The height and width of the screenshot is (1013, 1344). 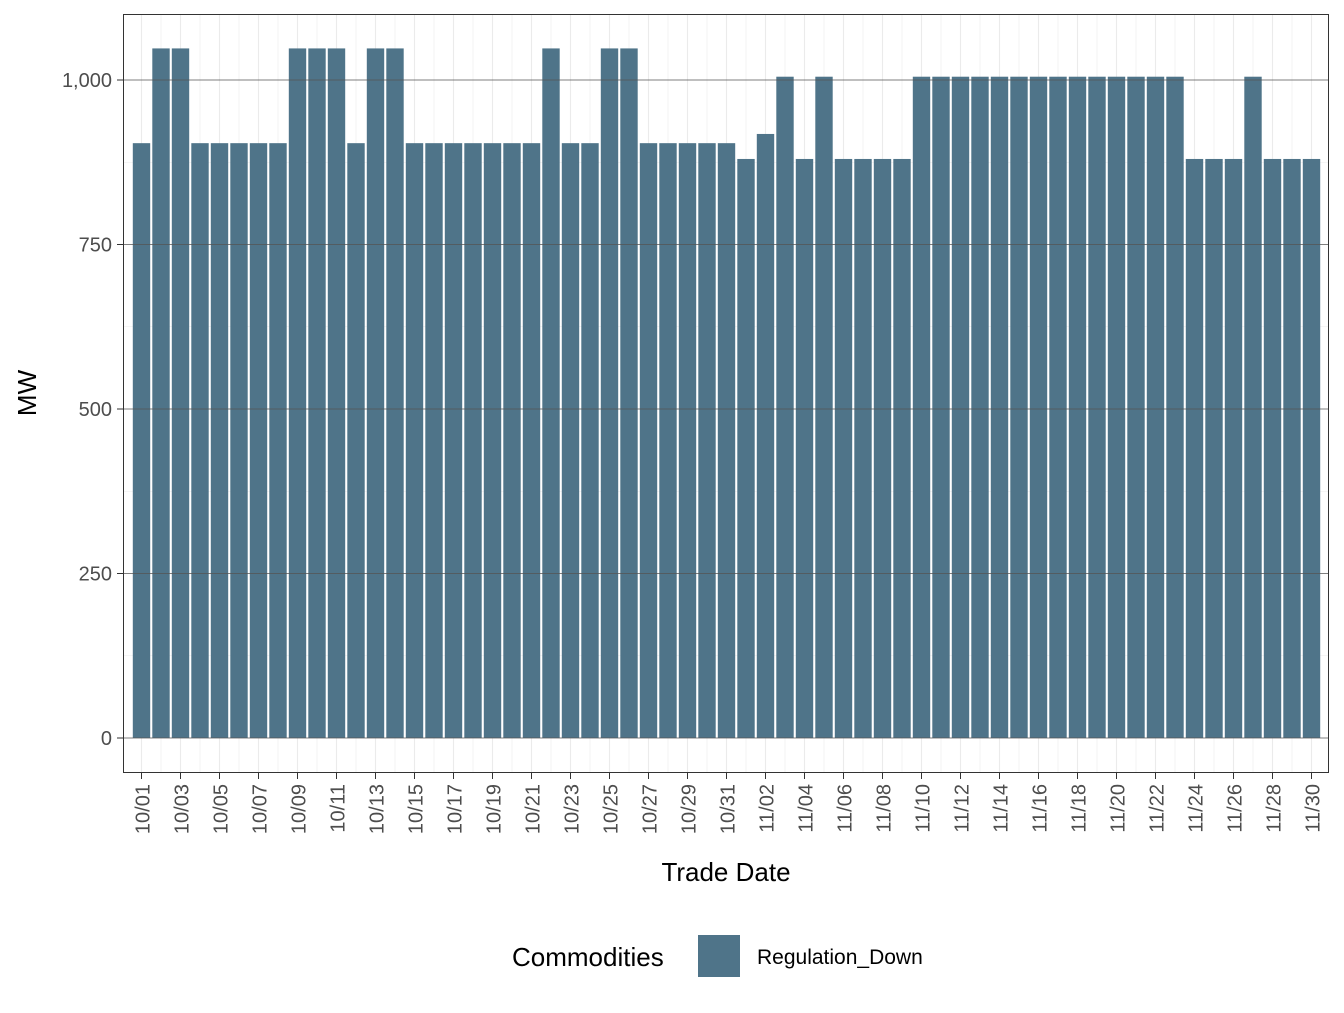 I want to click on x-tick-label: 11/30, so click(x=1314, y=808).